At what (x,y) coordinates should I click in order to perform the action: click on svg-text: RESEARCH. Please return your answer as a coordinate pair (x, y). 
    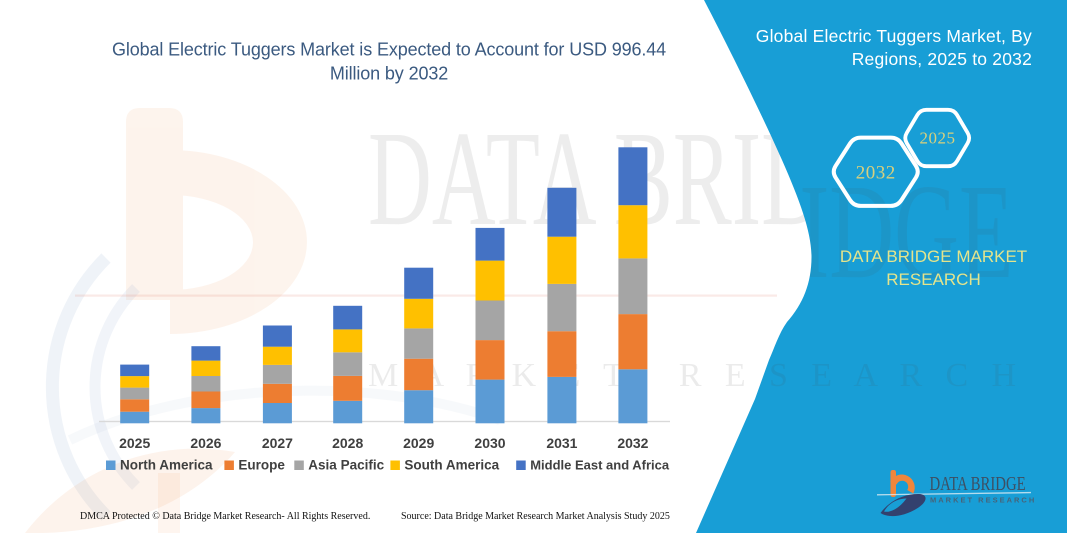
    Looking at the image, I should click on (933, 279).